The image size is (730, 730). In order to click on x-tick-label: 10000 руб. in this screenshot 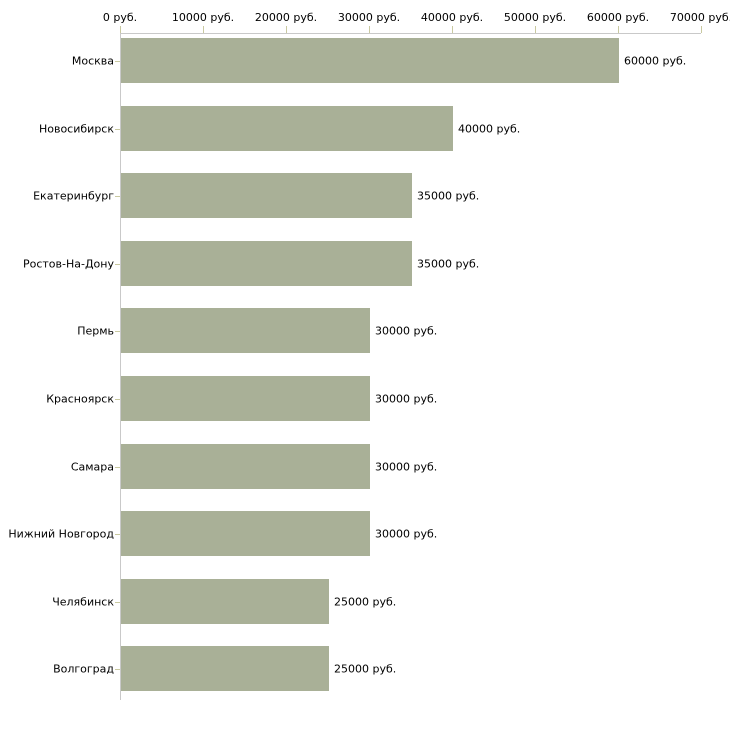, I will do `click(203, 17)`.